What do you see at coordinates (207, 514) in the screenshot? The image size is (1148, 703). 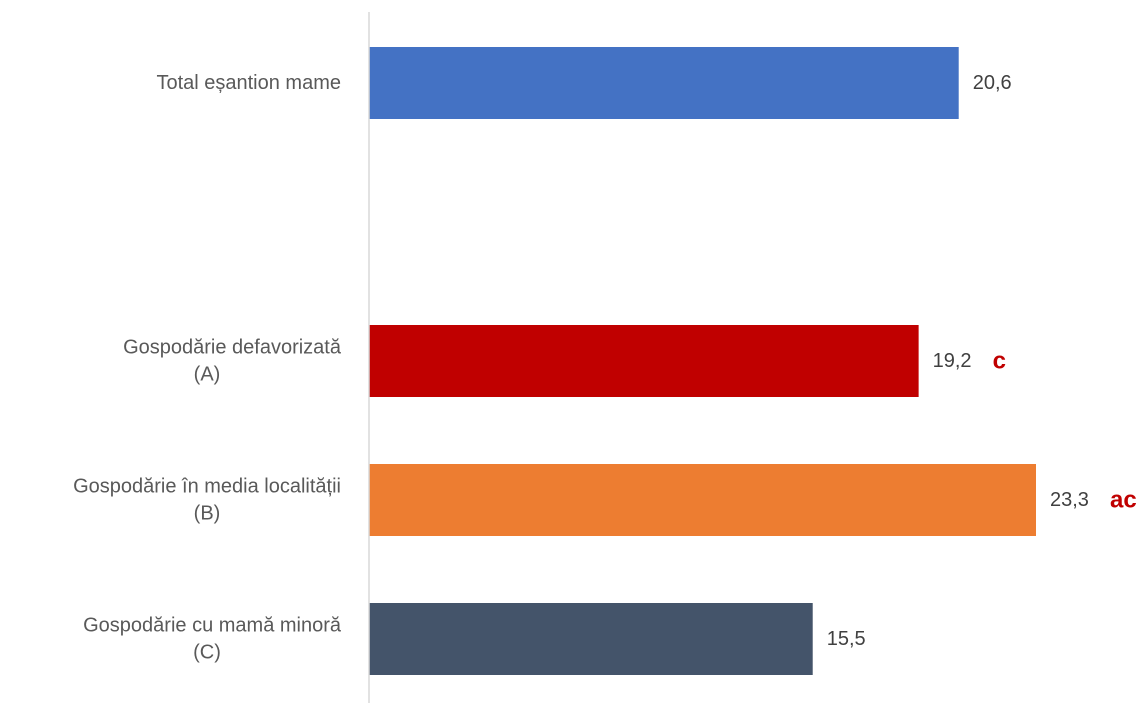 I see `category-label: (B)` at bounding box center [207, 514].